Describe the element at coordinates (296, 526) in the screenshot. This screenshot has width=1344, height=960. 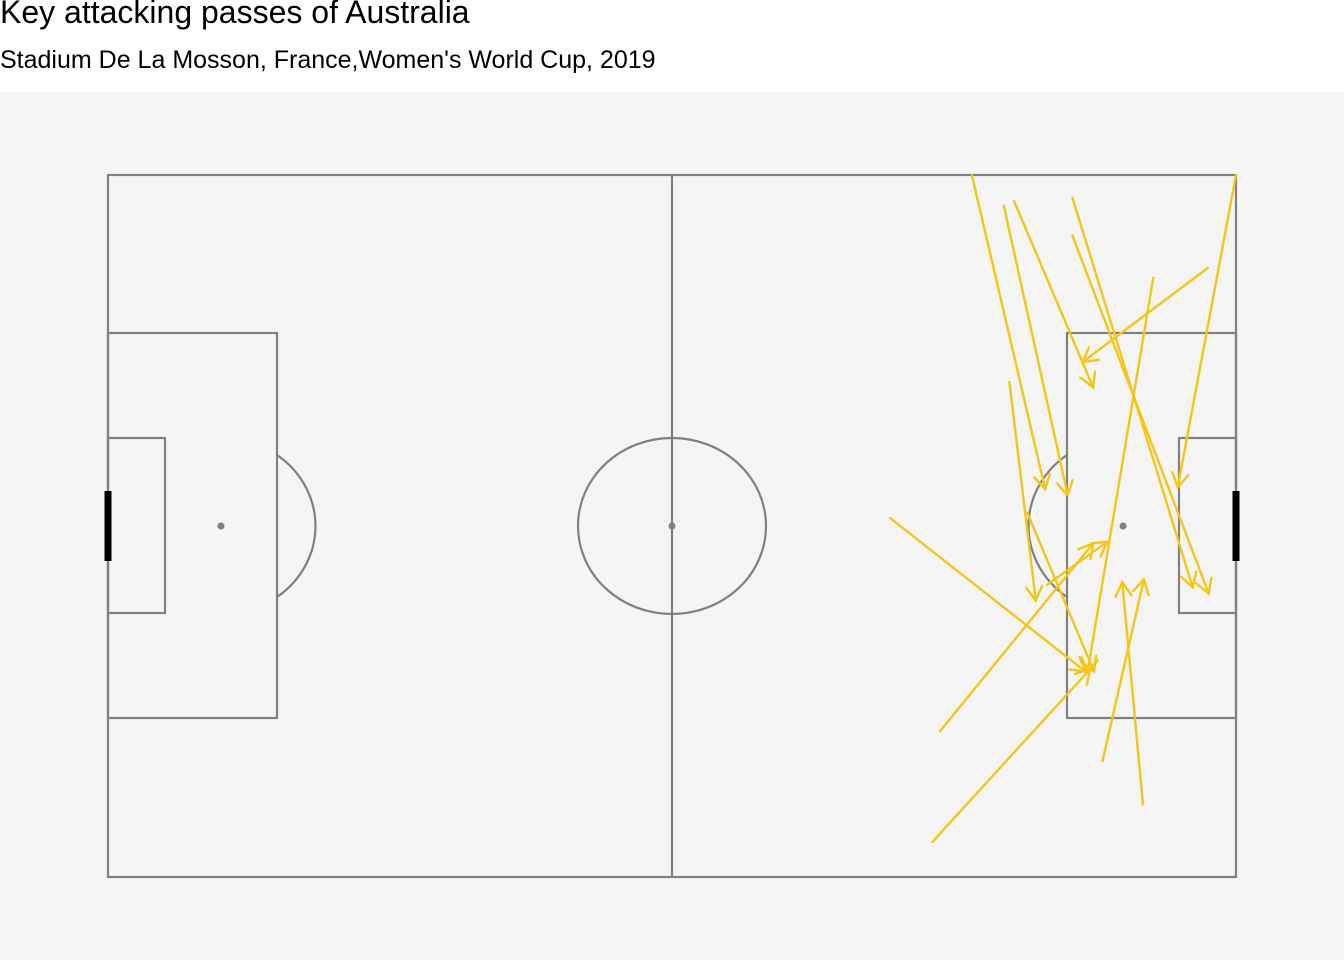
I see `left-penalty-arc` at that location.